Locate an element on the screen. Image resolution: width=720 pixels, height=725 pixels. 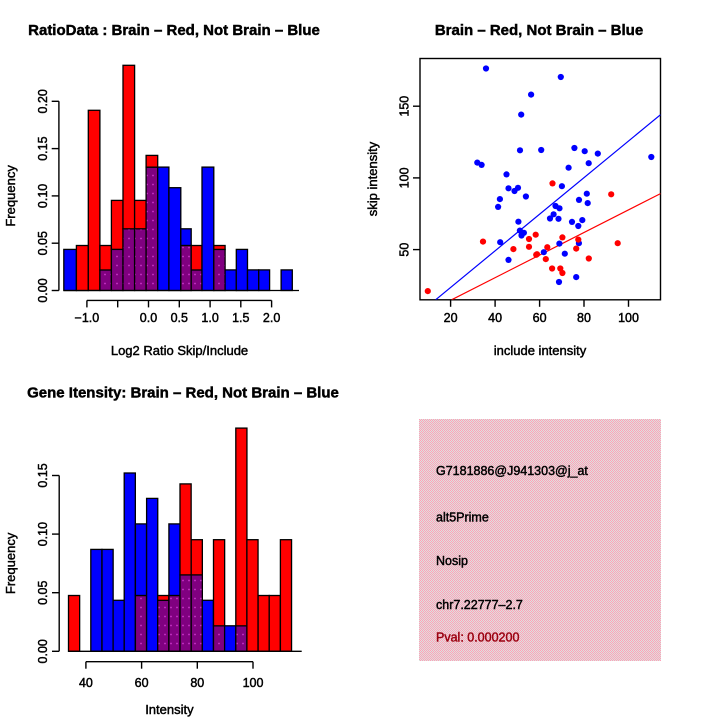
svg-text: Log2 Ratio Skip/Include is located at coordinates (179, 350).